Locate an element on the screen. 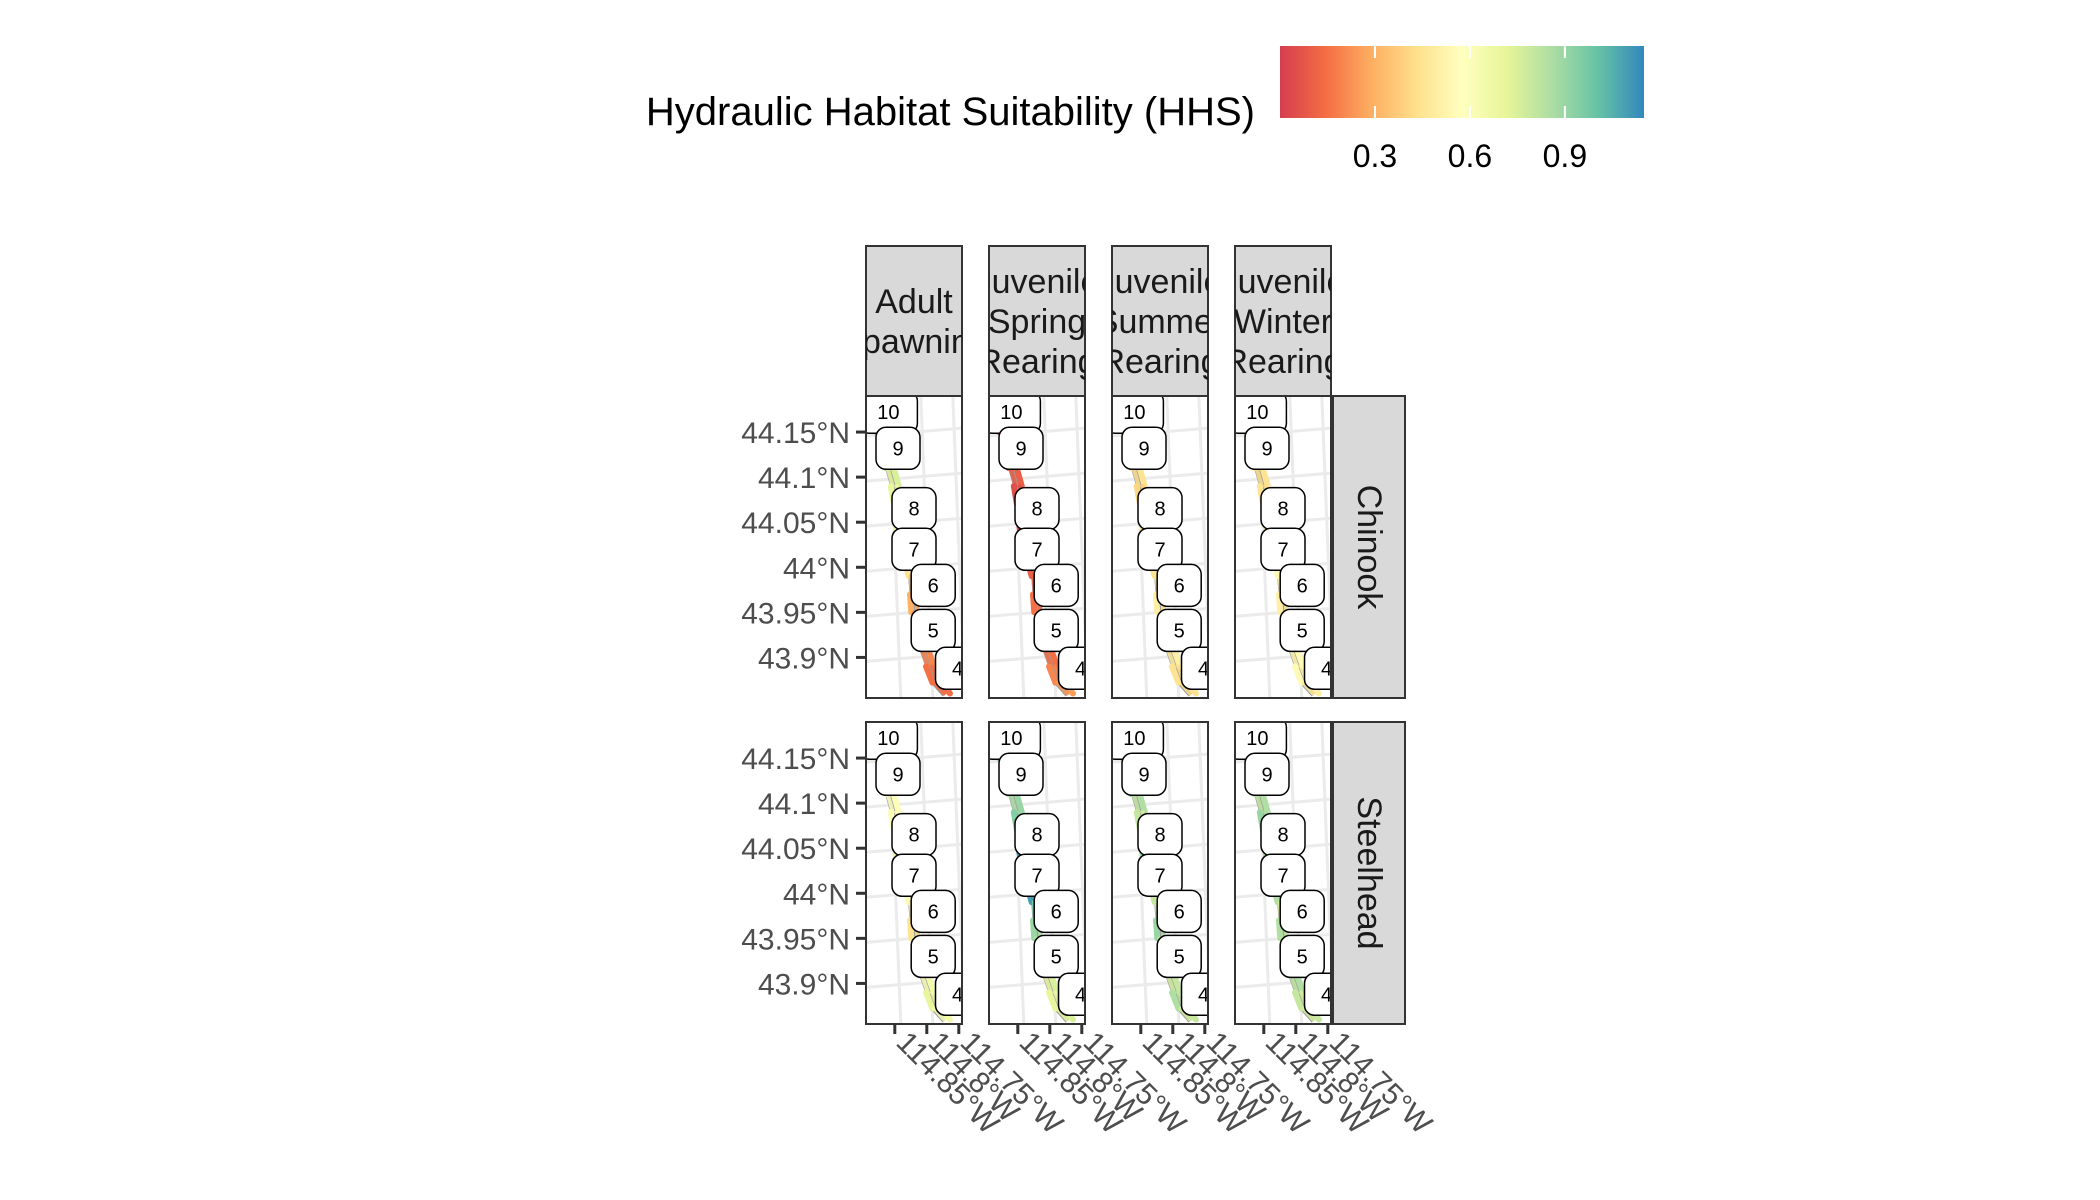 This screenshot has height=1200, width=2100. row-strip-chinook: Chinook is located at coordinates (1369, 547).